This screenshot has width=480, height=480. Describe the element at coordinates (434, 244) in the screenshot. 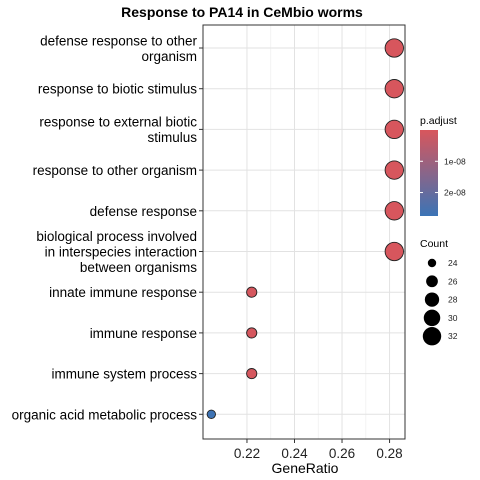

I see `size-legend-title: Count` at that location.